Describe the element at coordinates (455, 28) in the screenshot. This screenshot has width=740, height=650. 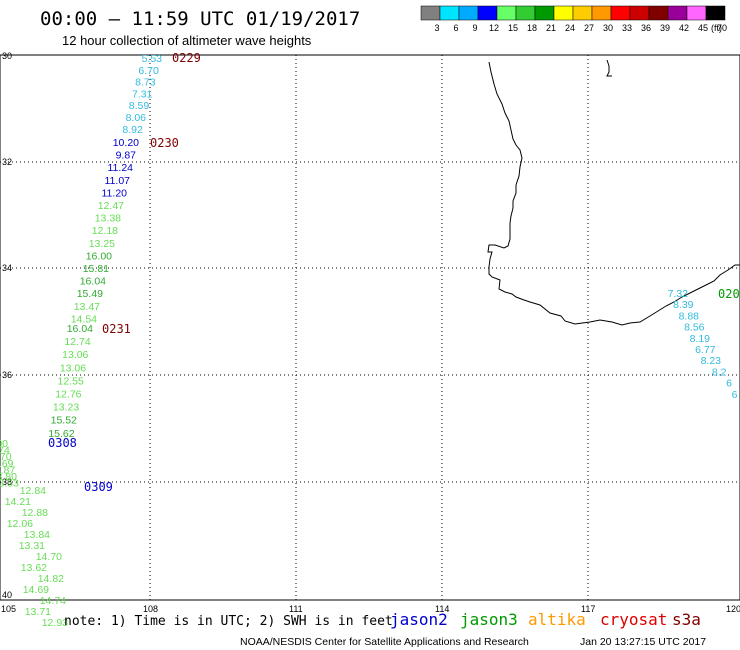
I see `legend-tick: 6` at that location.